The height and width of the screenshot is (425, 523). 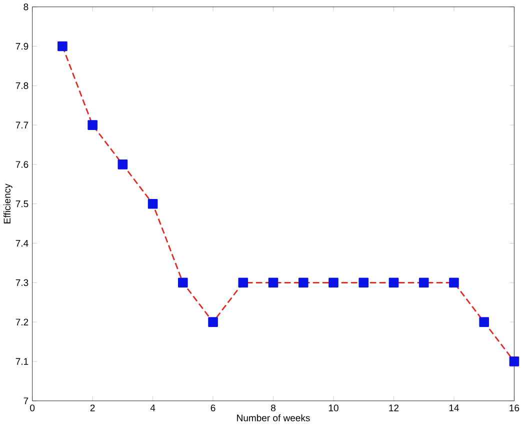 What do you see at coordinates (333, 408) in the screenshot?
I see `x-tick-label: 10` at bounding box center [333, 408].